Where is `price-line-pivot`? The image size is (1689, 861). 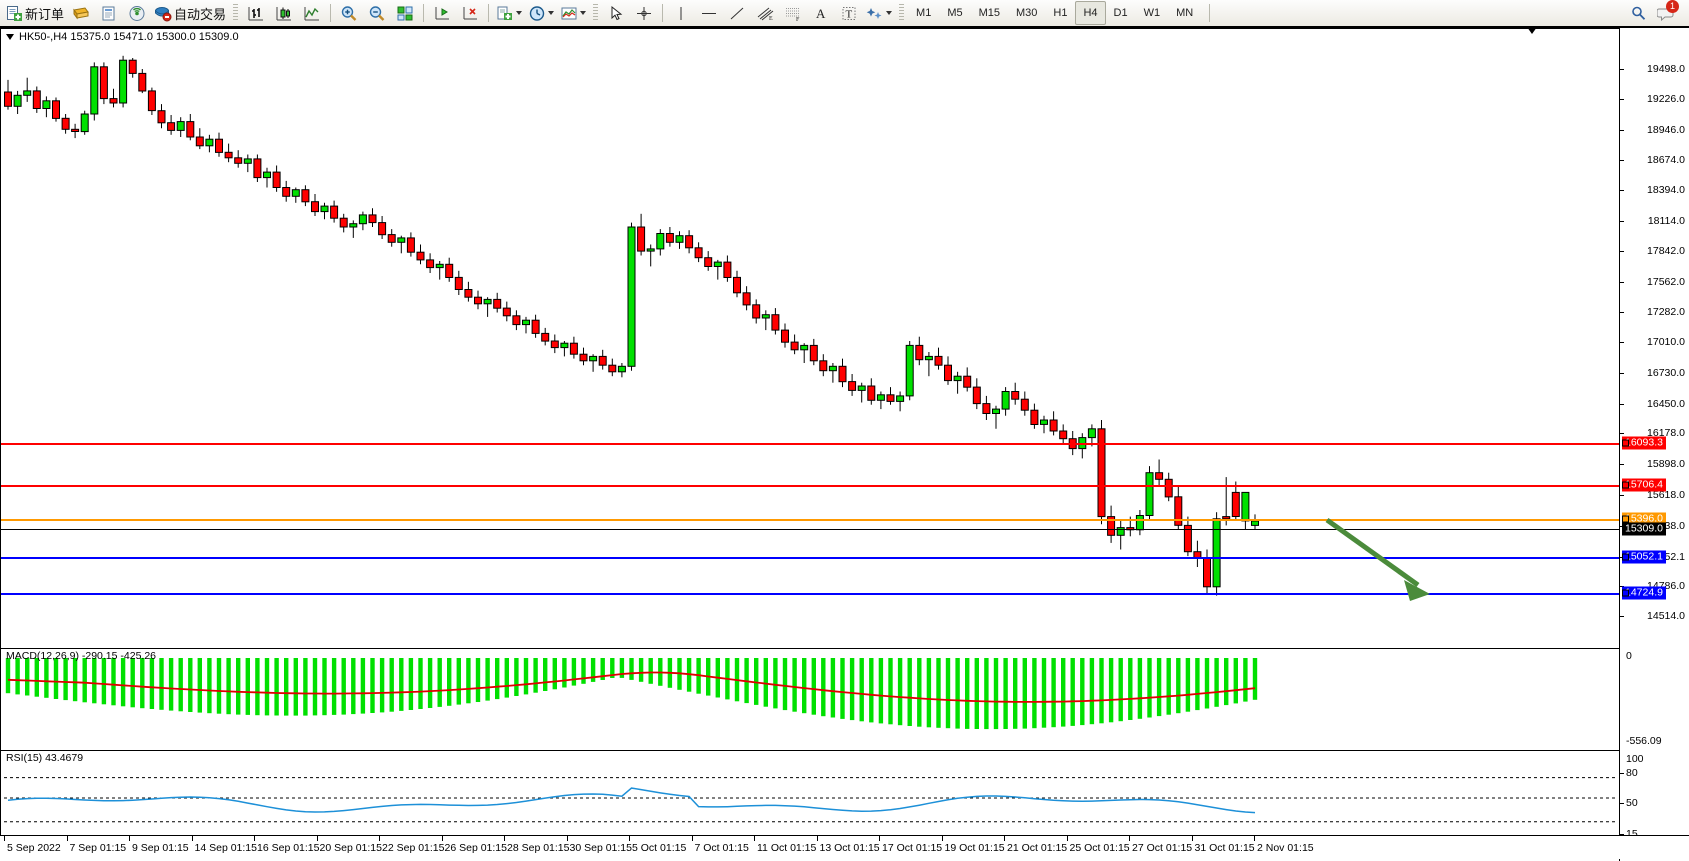 price-line-pivot is located at coordinates (845, 520).